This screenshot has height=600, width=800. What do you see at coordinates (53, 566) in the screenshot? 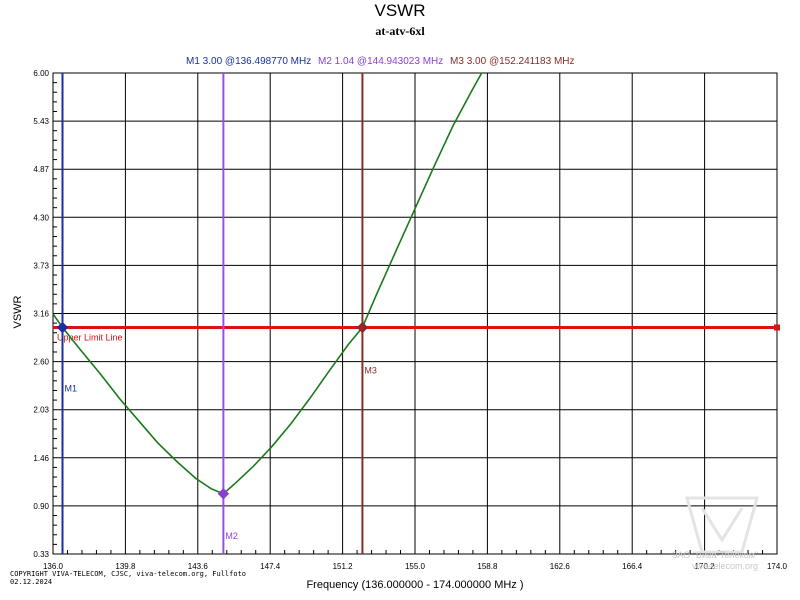
I see `x-tick-label: 136.0` at bounding box center [53, 566].